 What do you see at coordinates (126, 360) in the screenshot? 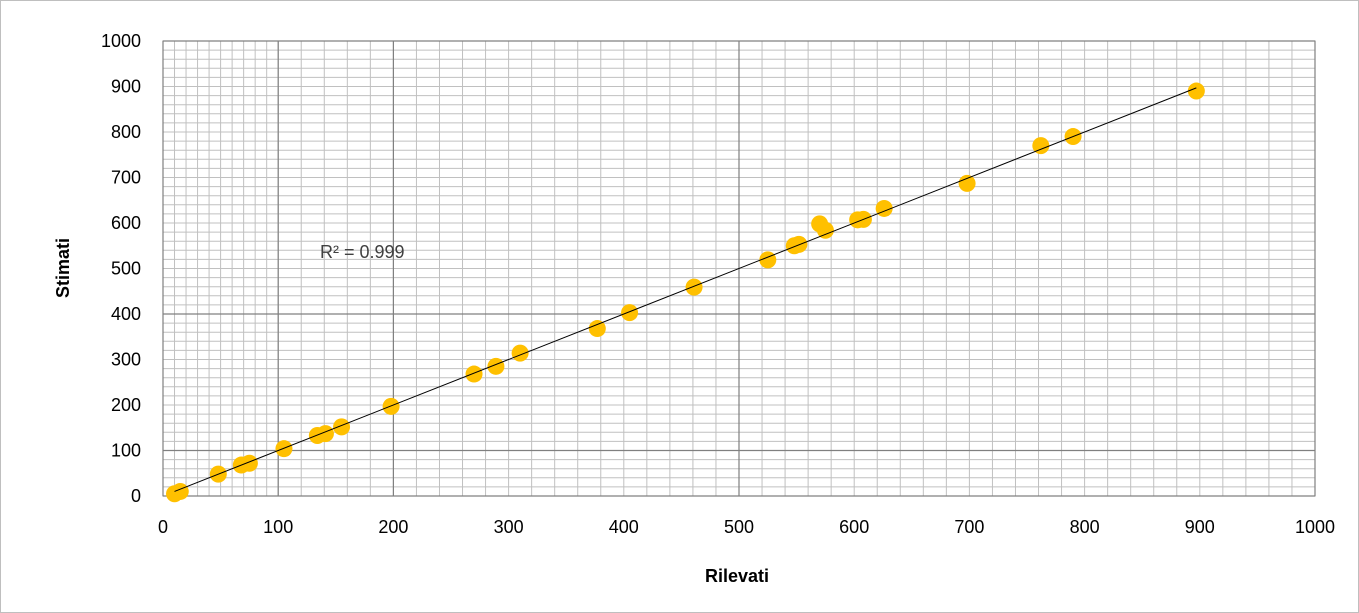
I see `y-tick-label: 300` at bounding box center [126, 360].